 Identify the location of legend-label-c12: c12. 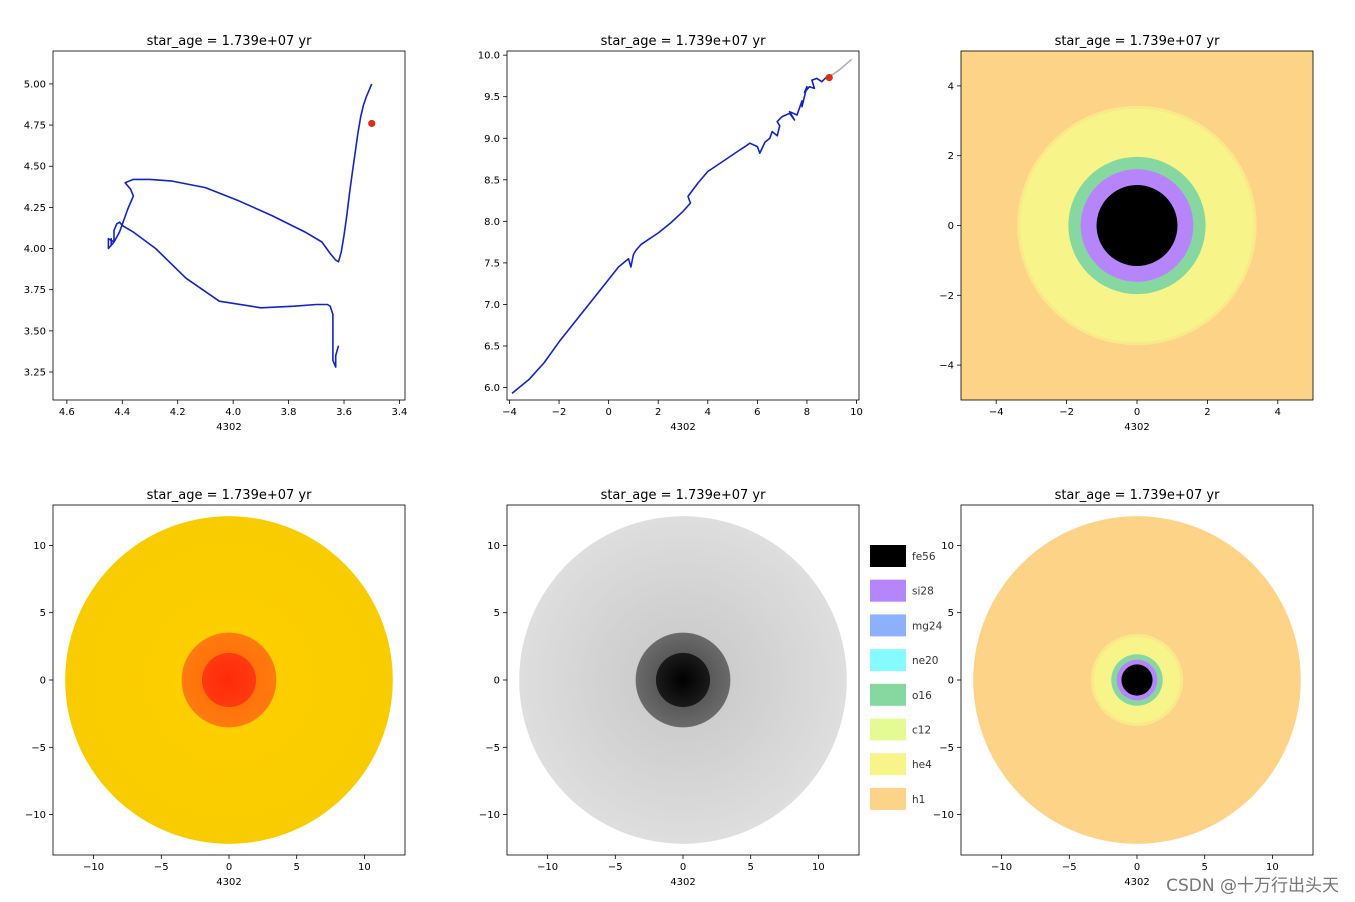
(921, 731).